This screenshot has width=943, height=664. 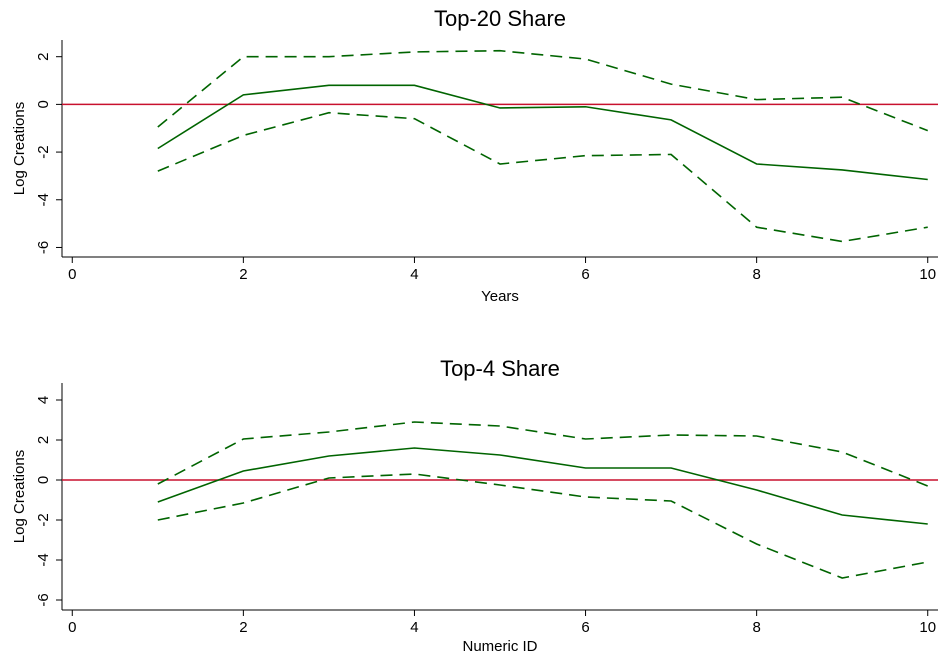 What do you see at coordinates (499, 646) in the screenshot?
I see `x-axis-label: Numeric ID` at bounding box center [499, 646].